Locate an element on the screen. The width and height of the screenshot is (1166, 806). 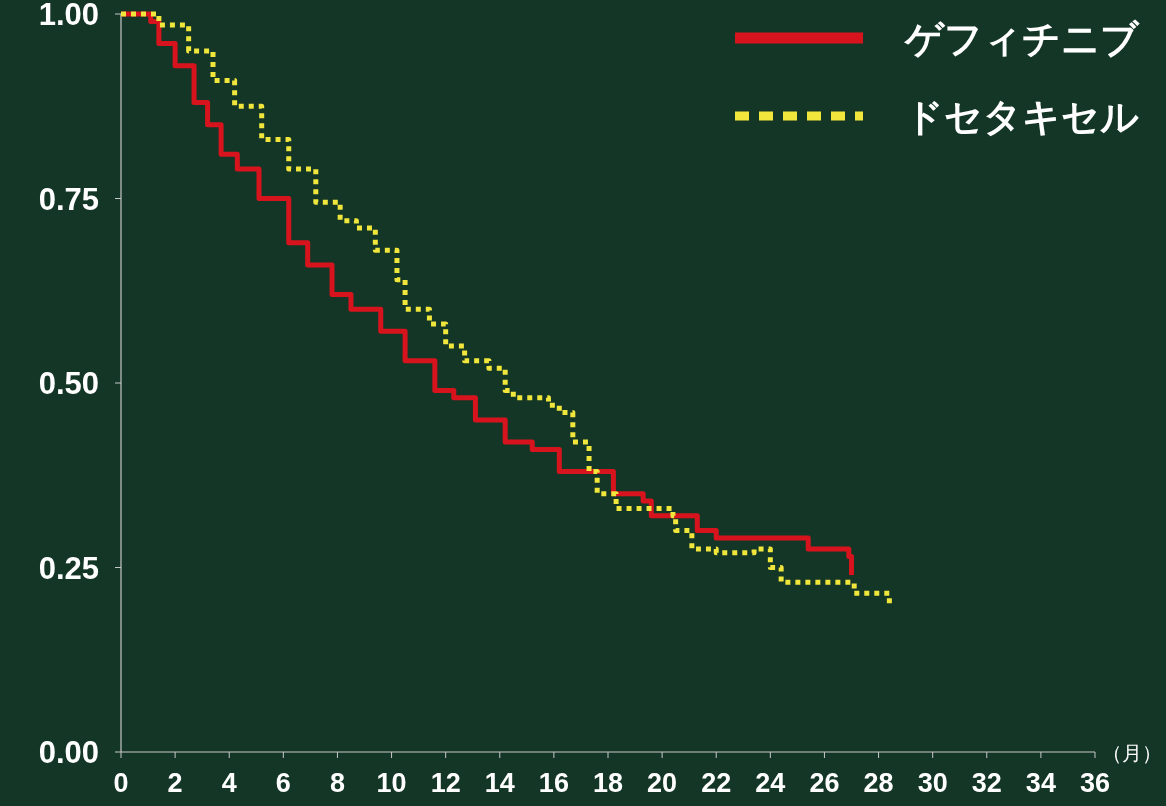
x-tick-label: 24 is located at coordinates (770, 783).